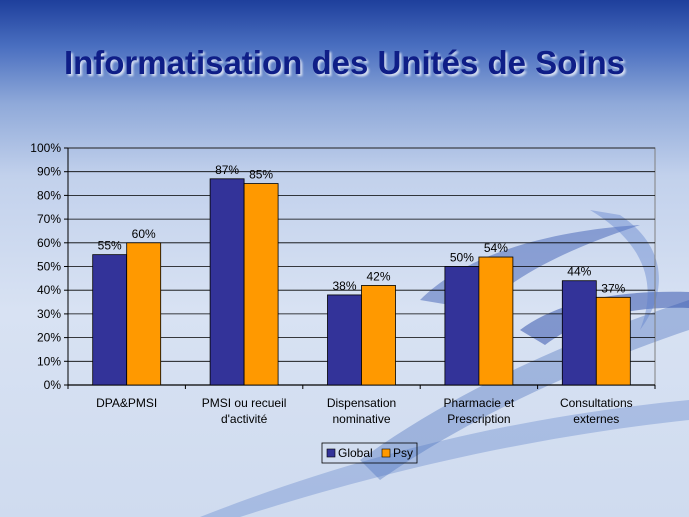 The height and width of the screenshot is (517, 689). What do you see at coordinates (49, 195) in the screenshot?
I see `y-tick-label: 80%` at bounding box center [49, 195].